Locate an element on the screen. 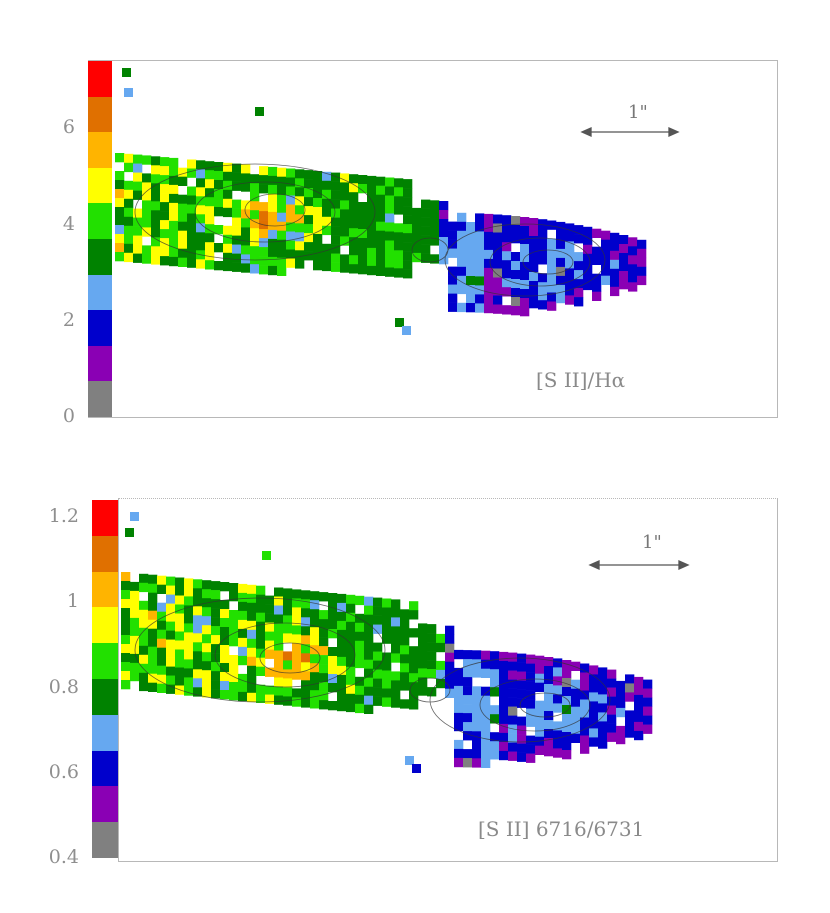 Image resolution: width=830 pixels, height=913 pixels. tick-label: 0.6 is located at coordinates (63, 771).